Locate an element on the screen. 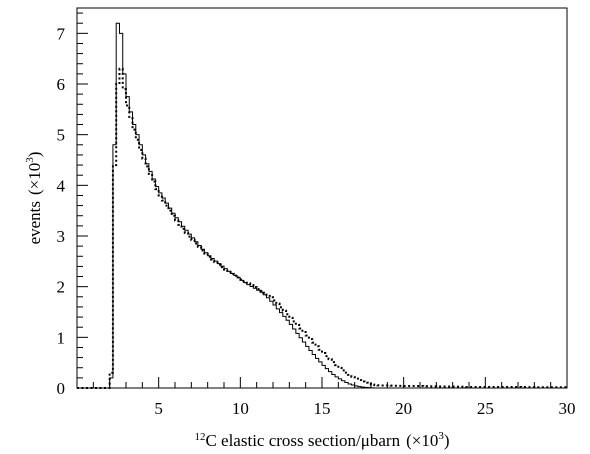  y-tick-label: 0 is located at coordinates (61, 388).